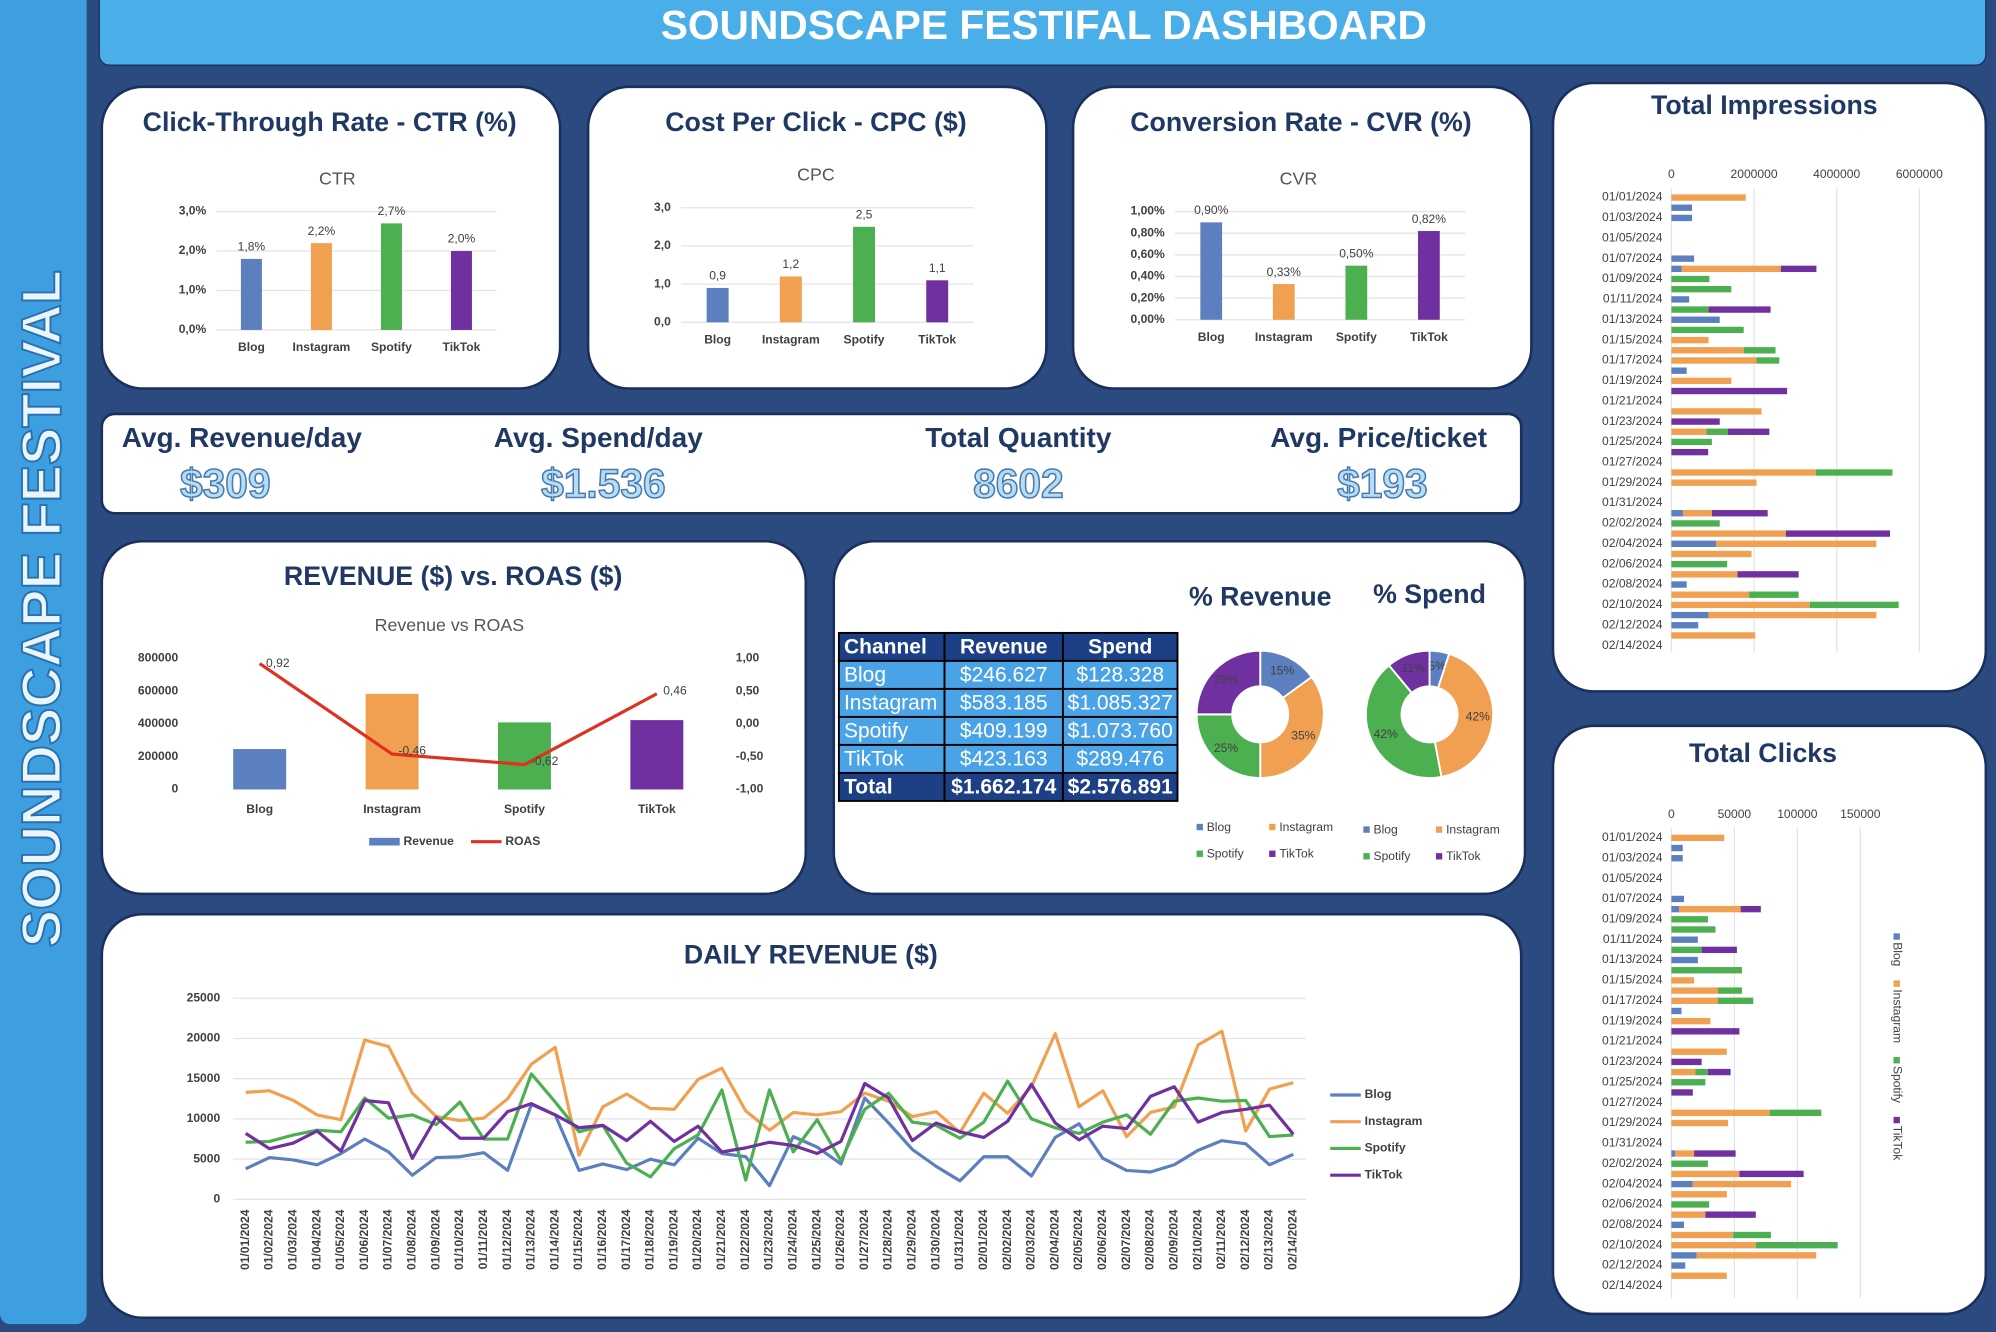 This screenshot has width=1996, height=1332. I want to click on x-tick-label: Blog, so click(1211, 337).